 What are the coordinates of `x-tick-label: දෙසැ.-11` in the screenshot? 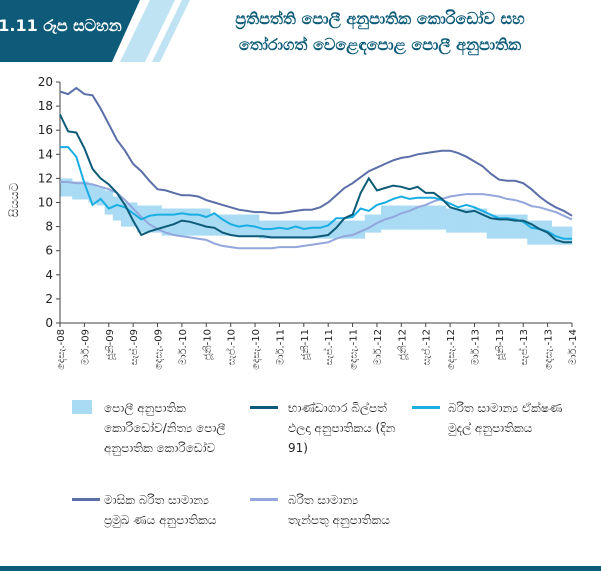 It's located at (354, 349).